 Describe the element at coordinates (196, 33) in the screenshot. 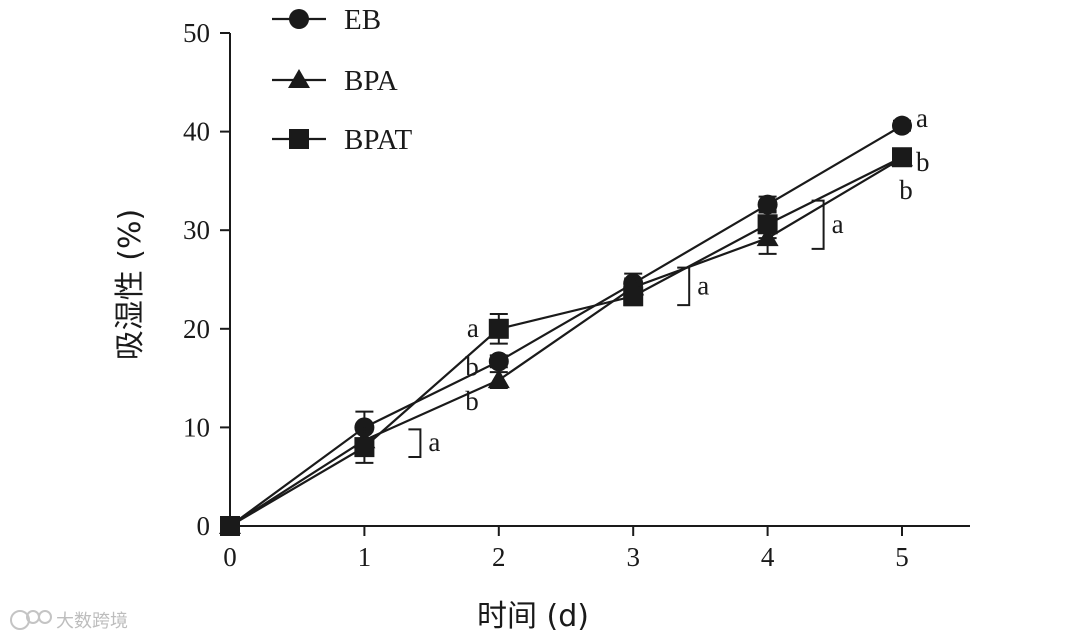

I see `y-tick-label: 50` at that location.